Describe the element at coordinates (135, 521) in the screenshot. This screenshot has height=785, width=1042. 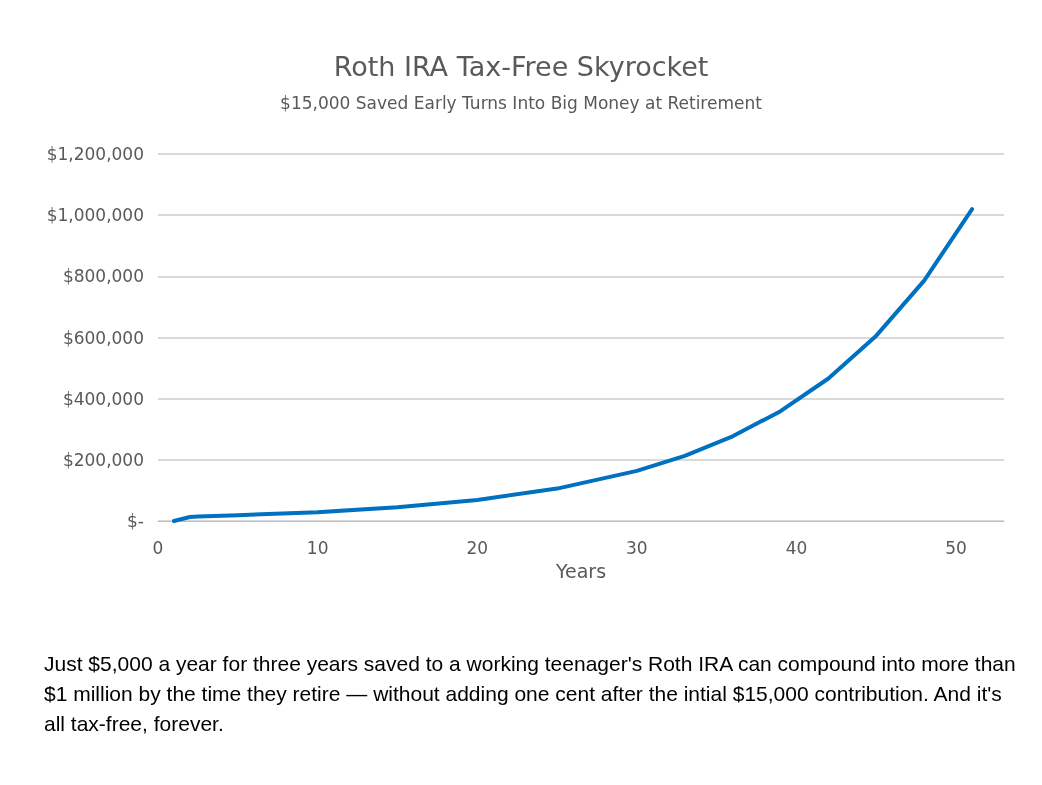
I see `y-tick-label: $-` at that location.